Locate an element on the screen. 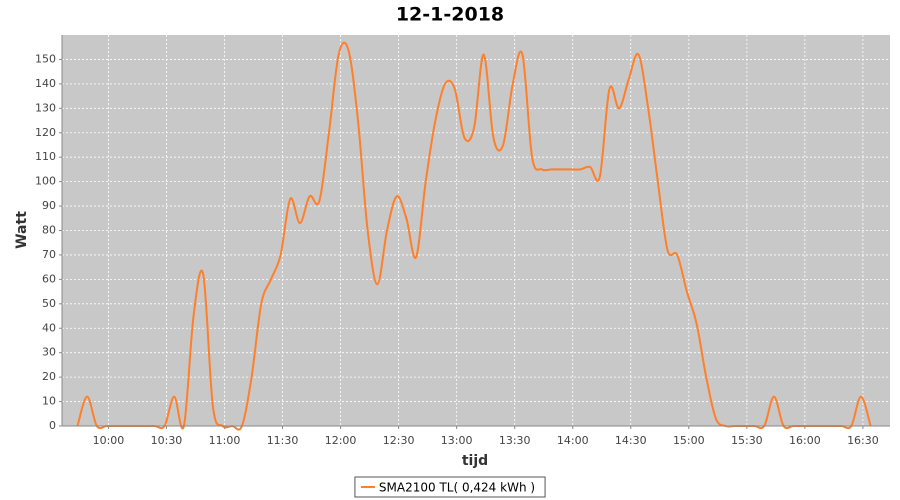 This screenshot has width=900, height=500. legend-box is located at coordinates (450, 487).